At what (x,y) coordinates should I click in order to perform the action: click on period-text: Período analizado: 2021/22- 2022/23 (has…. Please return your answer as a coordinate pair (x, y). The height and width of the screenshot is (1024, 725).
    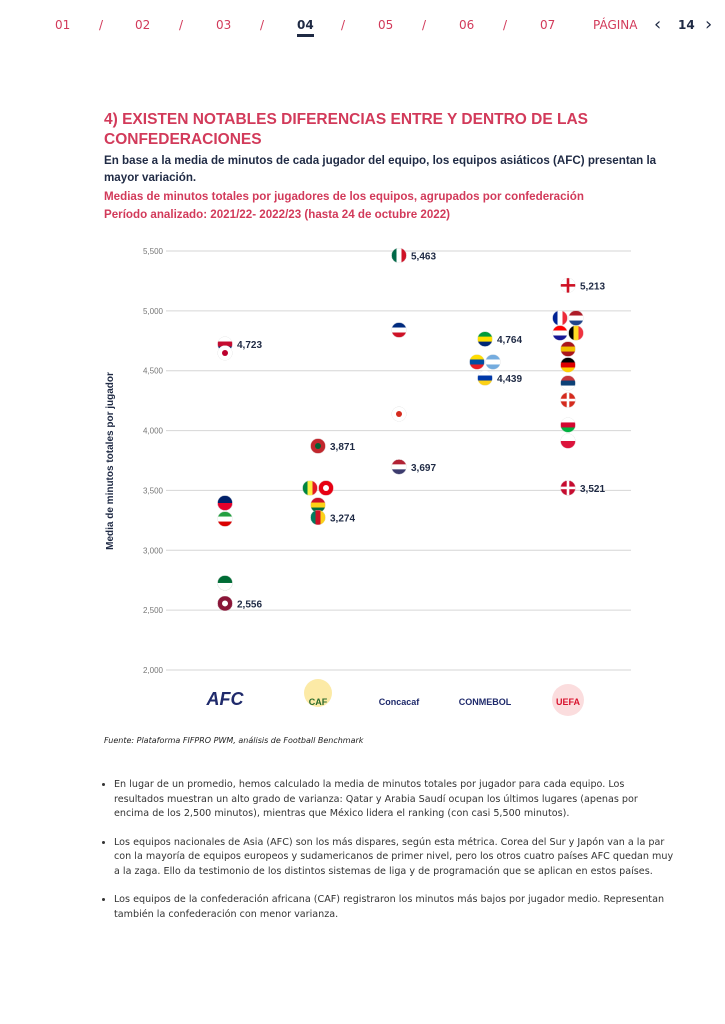
    Looking at the image, I should click on (277, 214).